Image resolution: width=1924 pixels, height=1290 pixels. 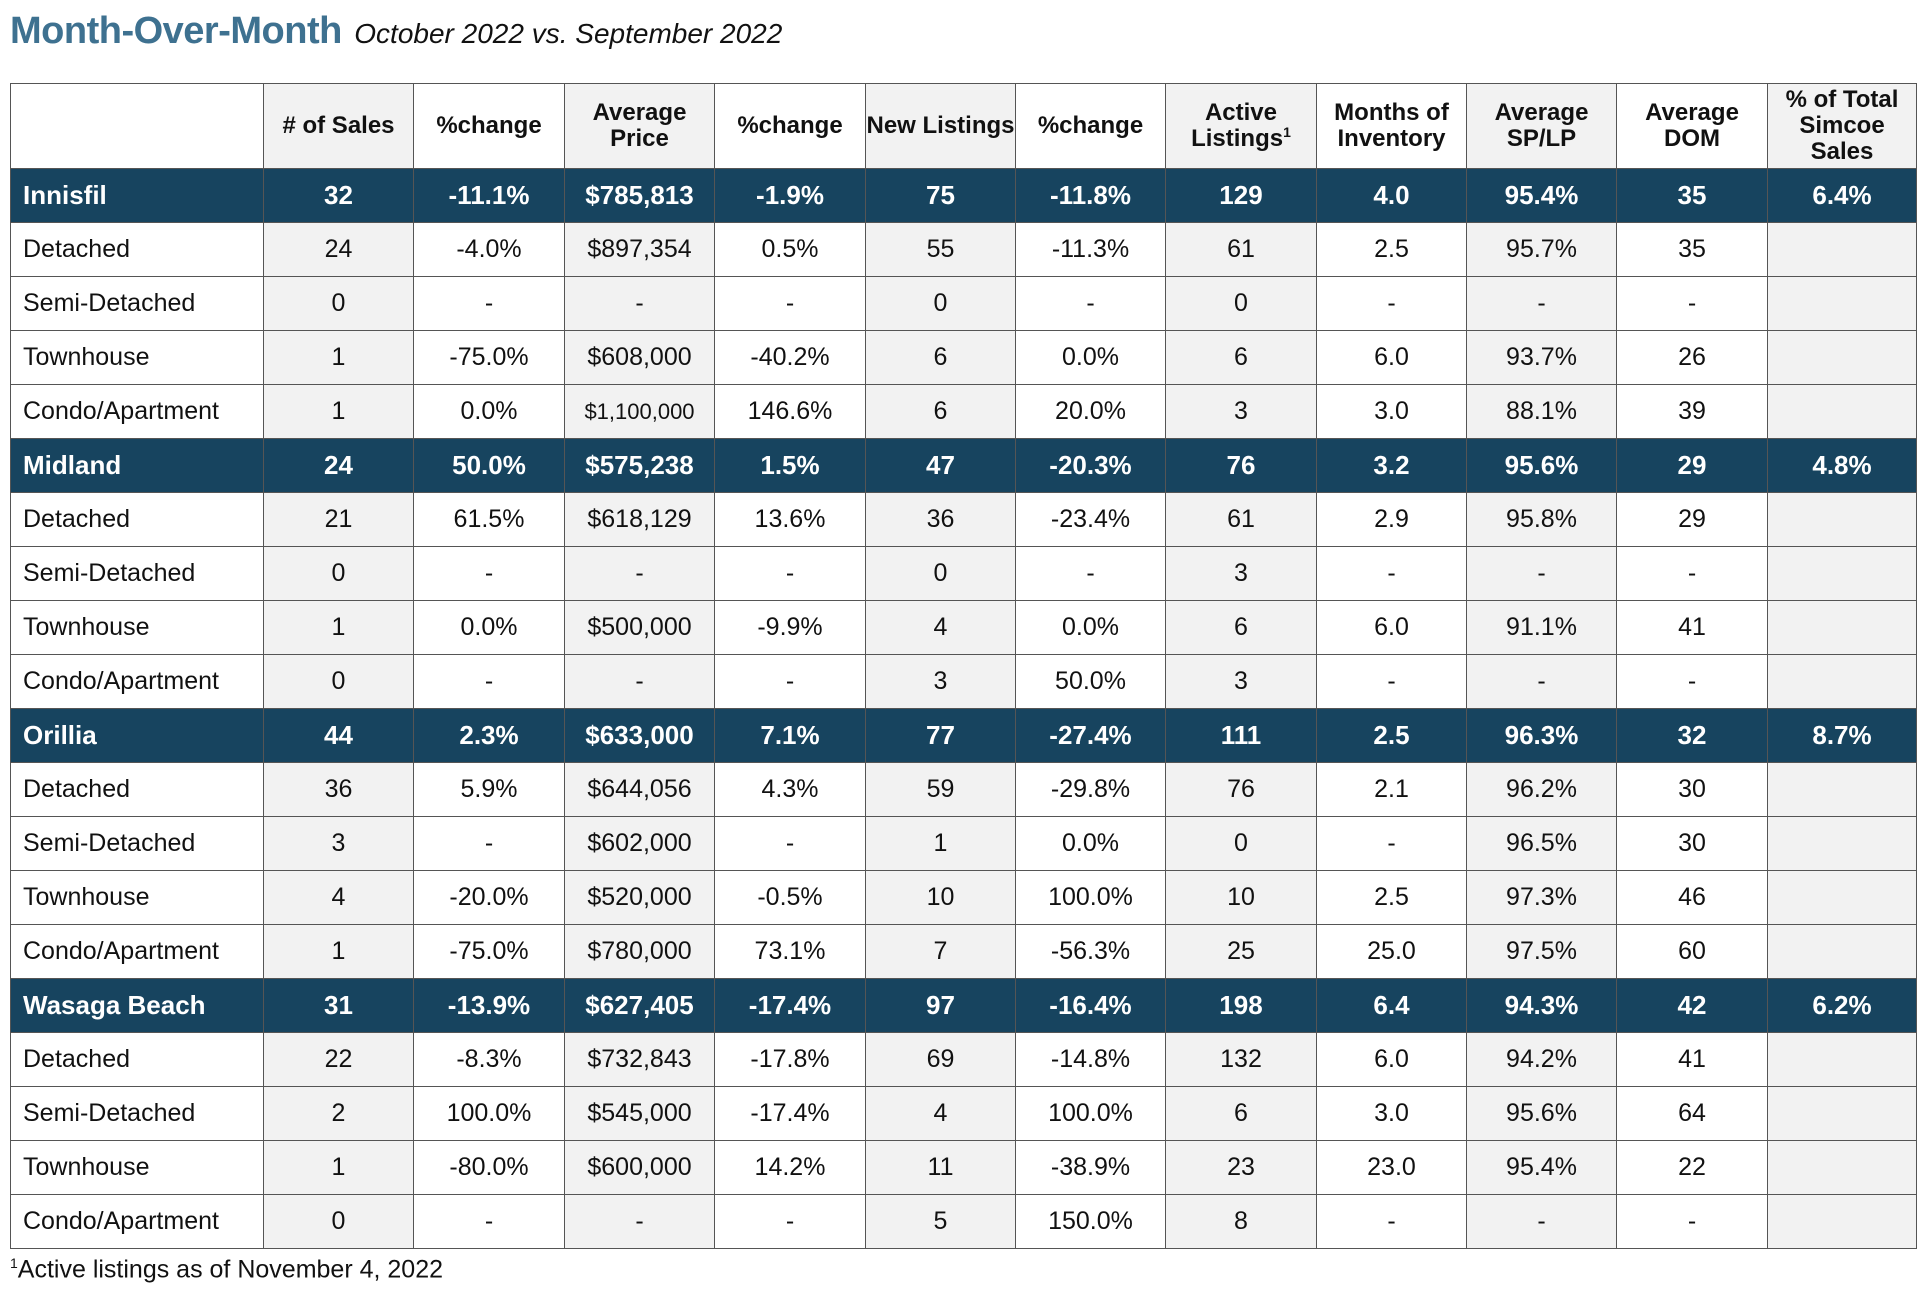 I want to click on table-cell: -9.9%, so click(x=790, y=627).